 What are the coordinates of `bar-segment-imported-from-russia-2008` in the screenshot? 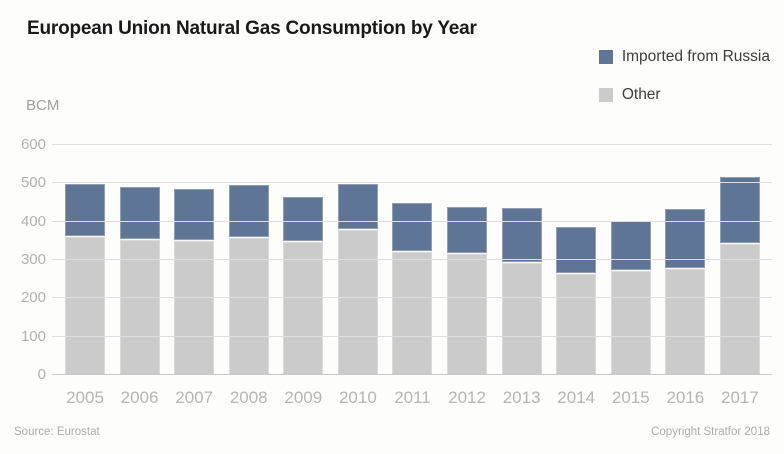 It's located at (248, 210).